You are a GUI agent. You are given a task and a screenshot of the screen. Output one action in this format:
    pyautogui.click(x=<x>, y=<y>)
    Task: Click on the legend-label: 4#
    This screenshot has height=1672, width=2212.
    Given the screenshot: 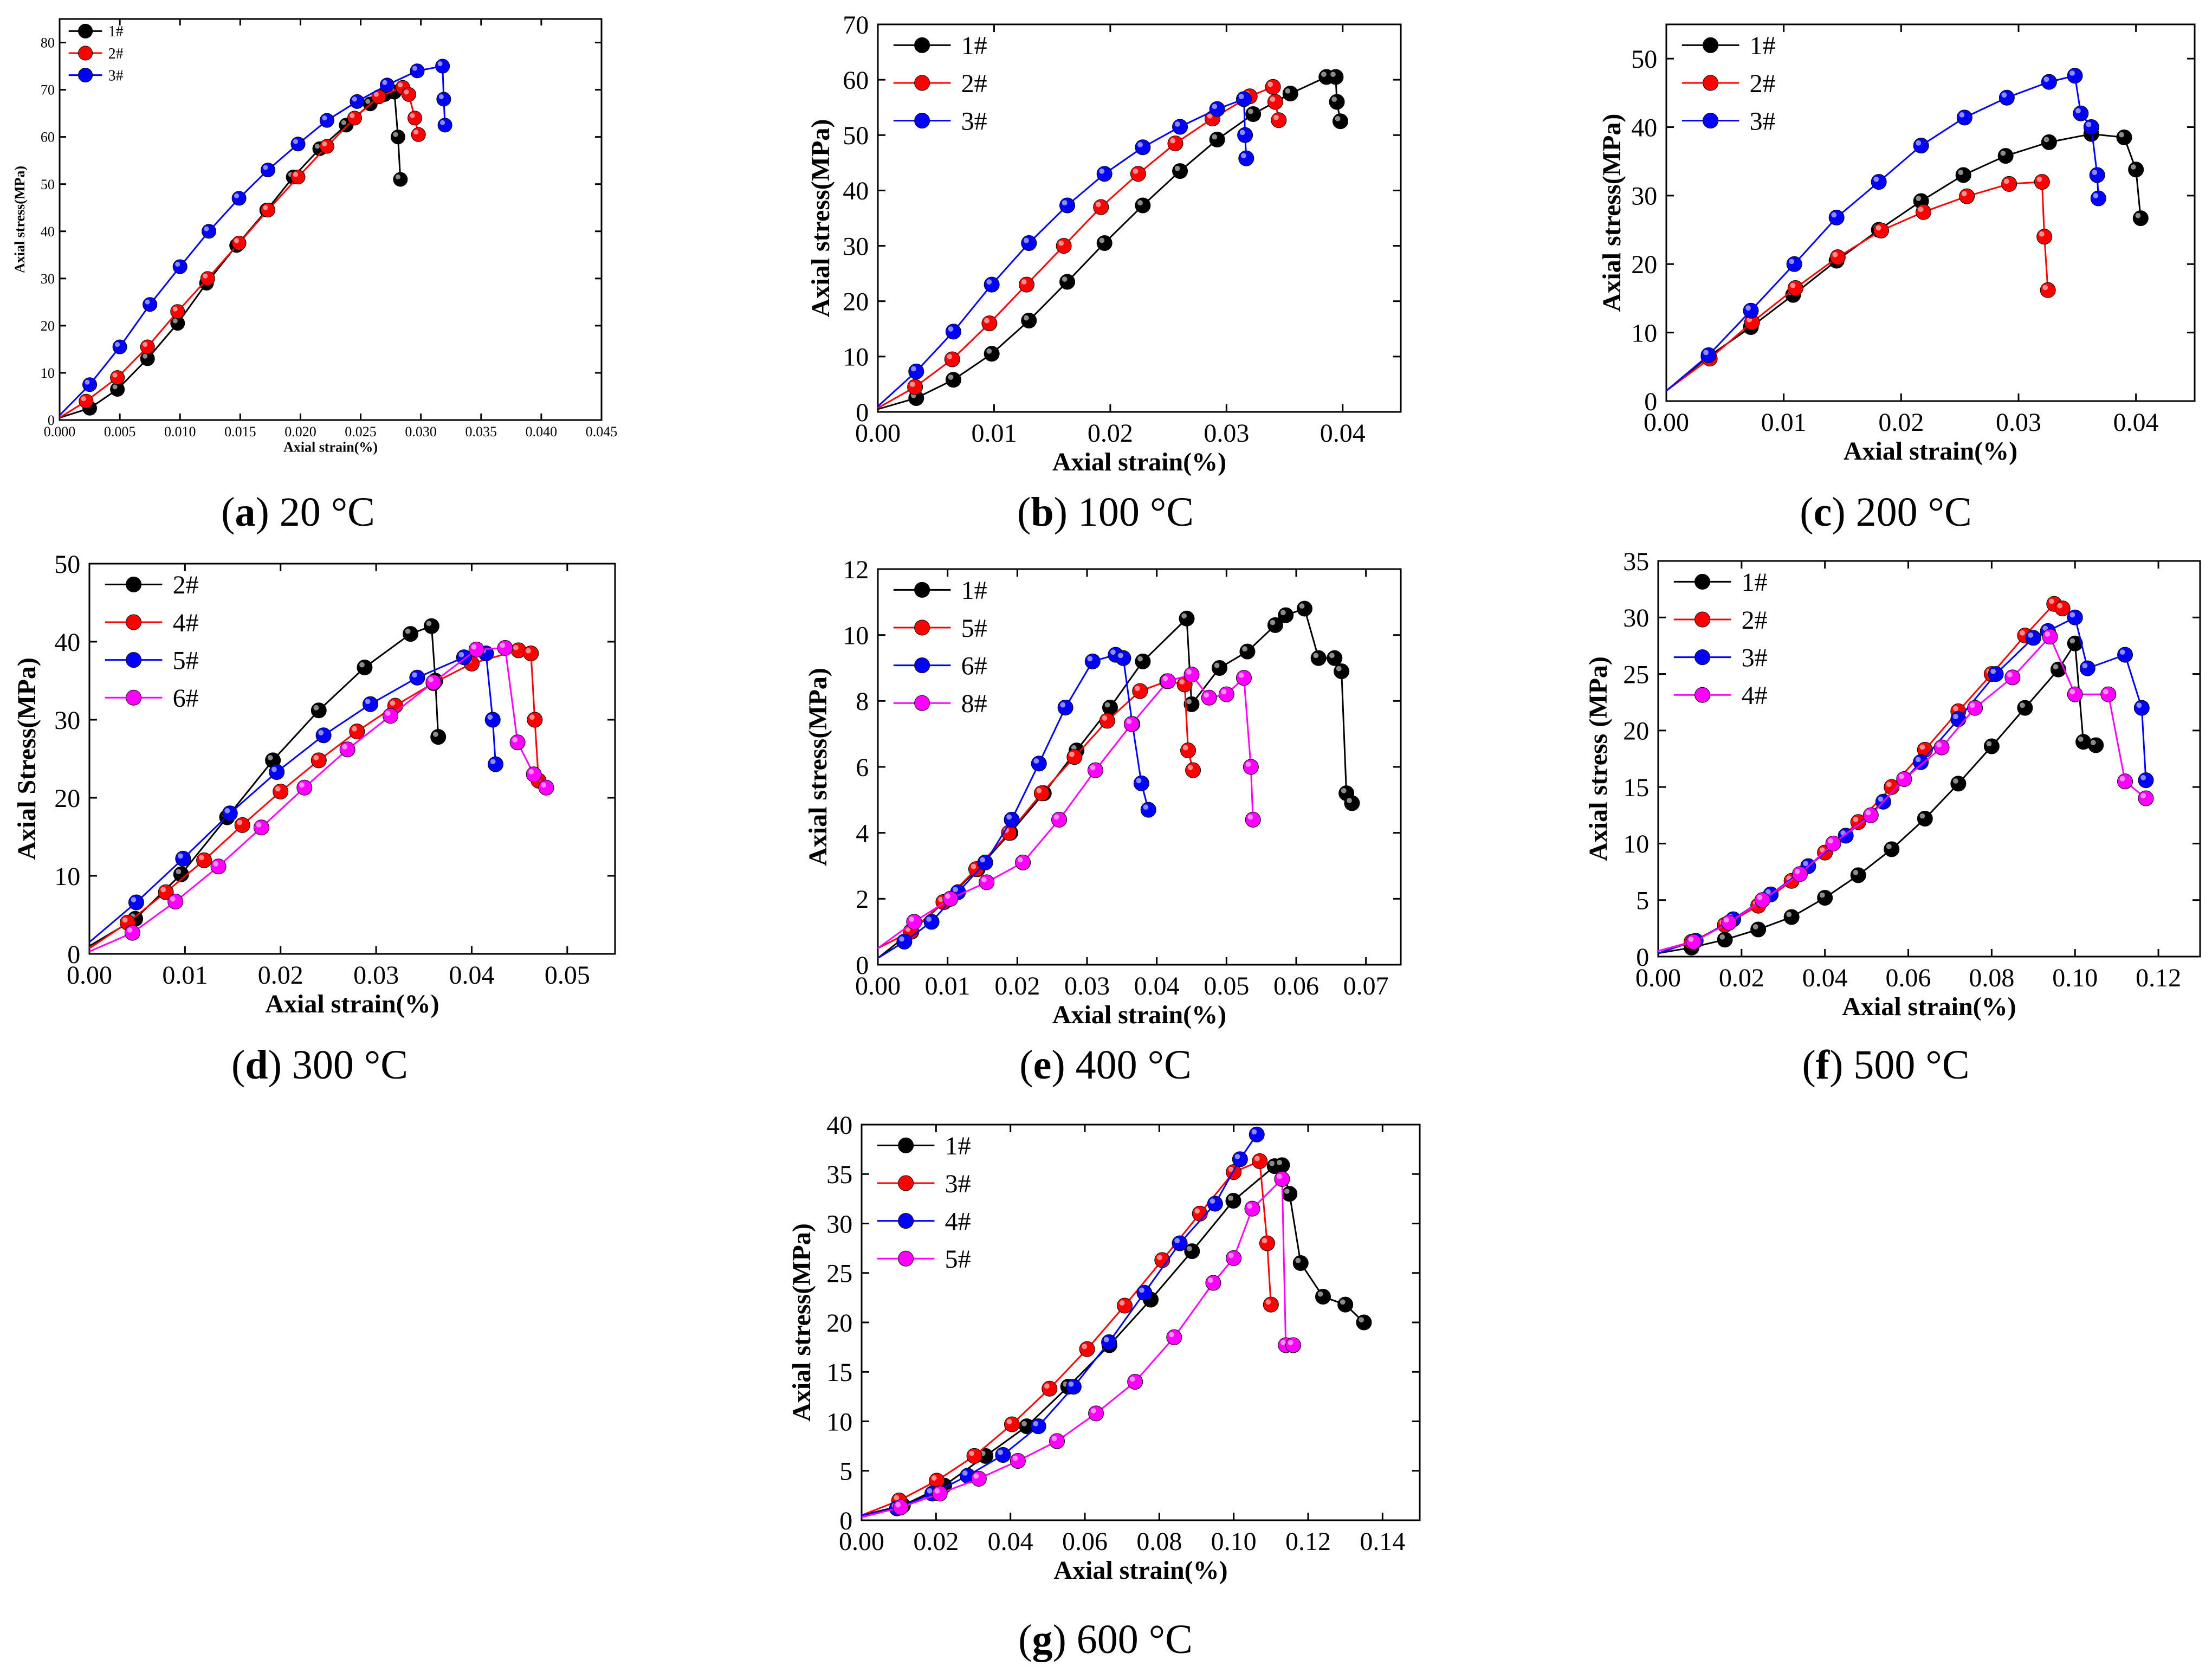 What is the action you would take?
    pyautogui.click(x=186, y=623)
    